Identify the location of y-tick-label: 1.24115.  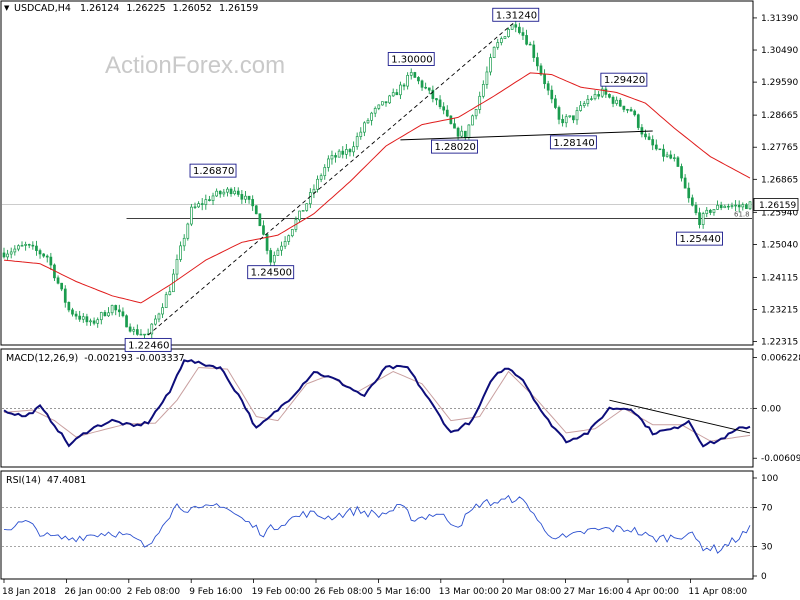
(779, 278).